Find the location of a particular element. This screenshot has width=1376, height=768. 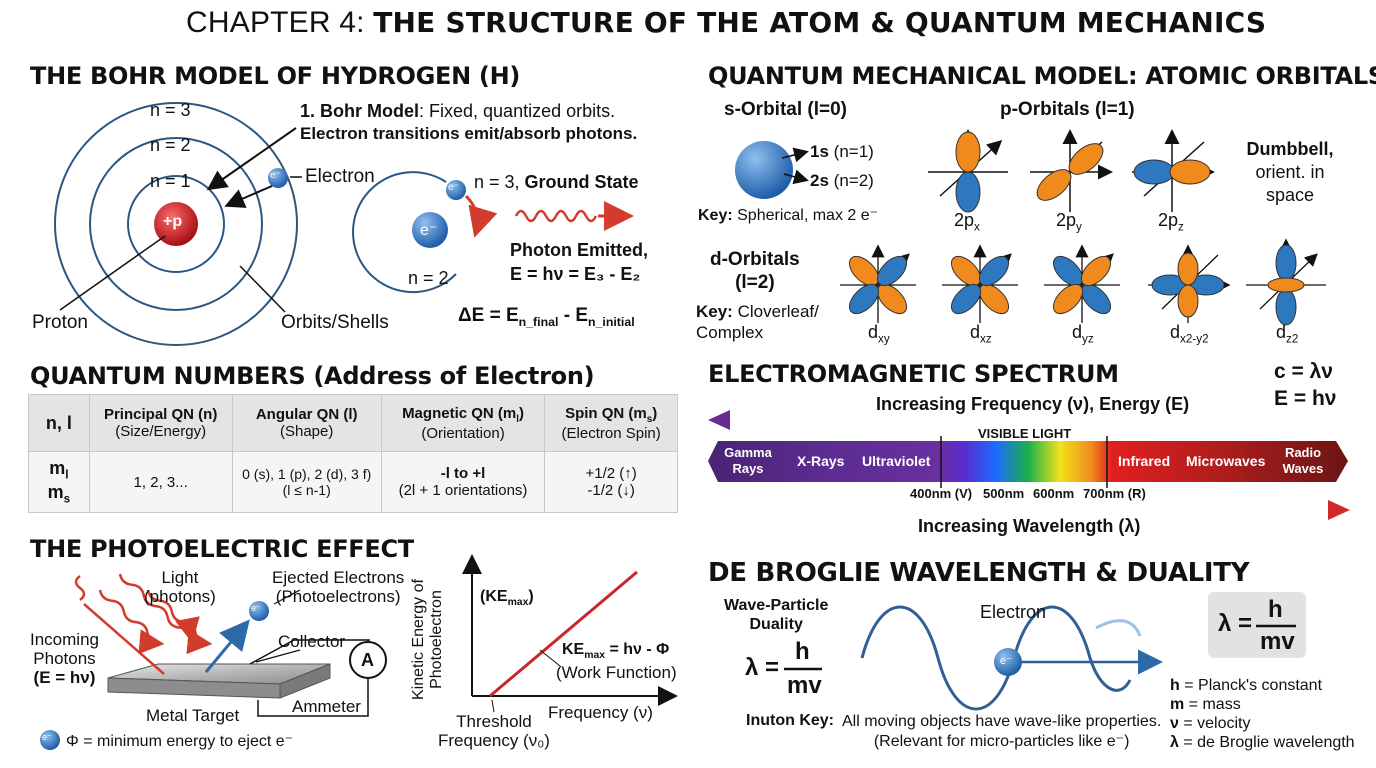

p-orbital-z is located at coordinates (1173, 170).